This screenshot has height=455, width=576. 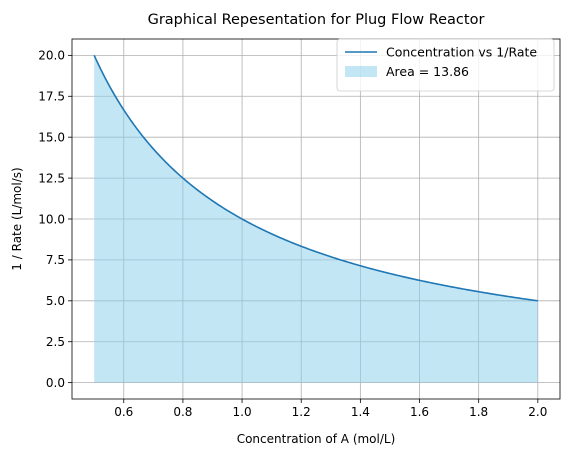 I want to click on y-tick-label: 2.5, so click(x=55, y=342).